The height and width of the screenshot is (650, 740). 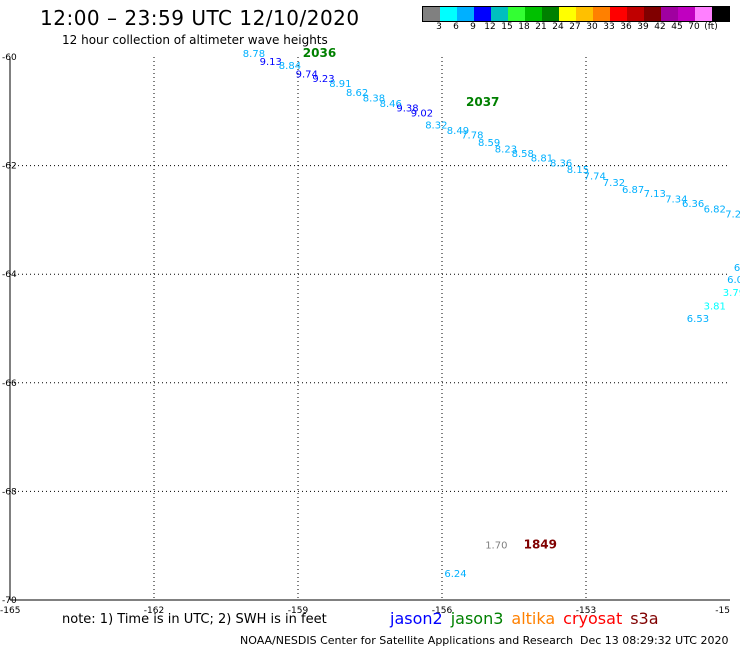 What do you see at coordinates (489, 143) in the screenshot?
I see `swh-value-label: 8.59` at bounding box center [489, 143].